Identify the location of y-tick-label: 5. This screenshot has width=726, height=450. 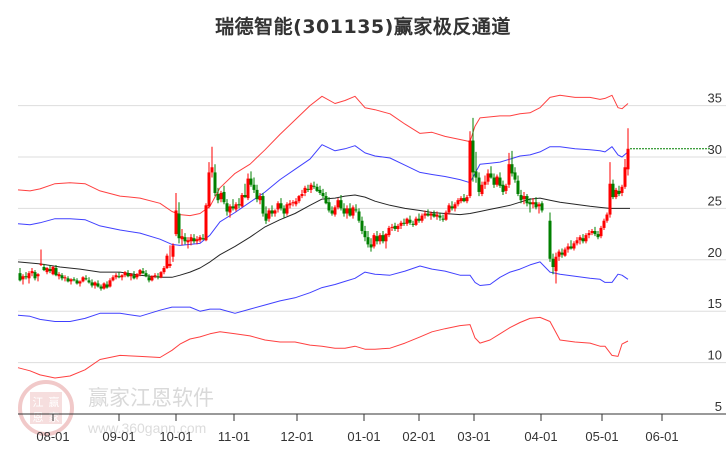
(718, 406).